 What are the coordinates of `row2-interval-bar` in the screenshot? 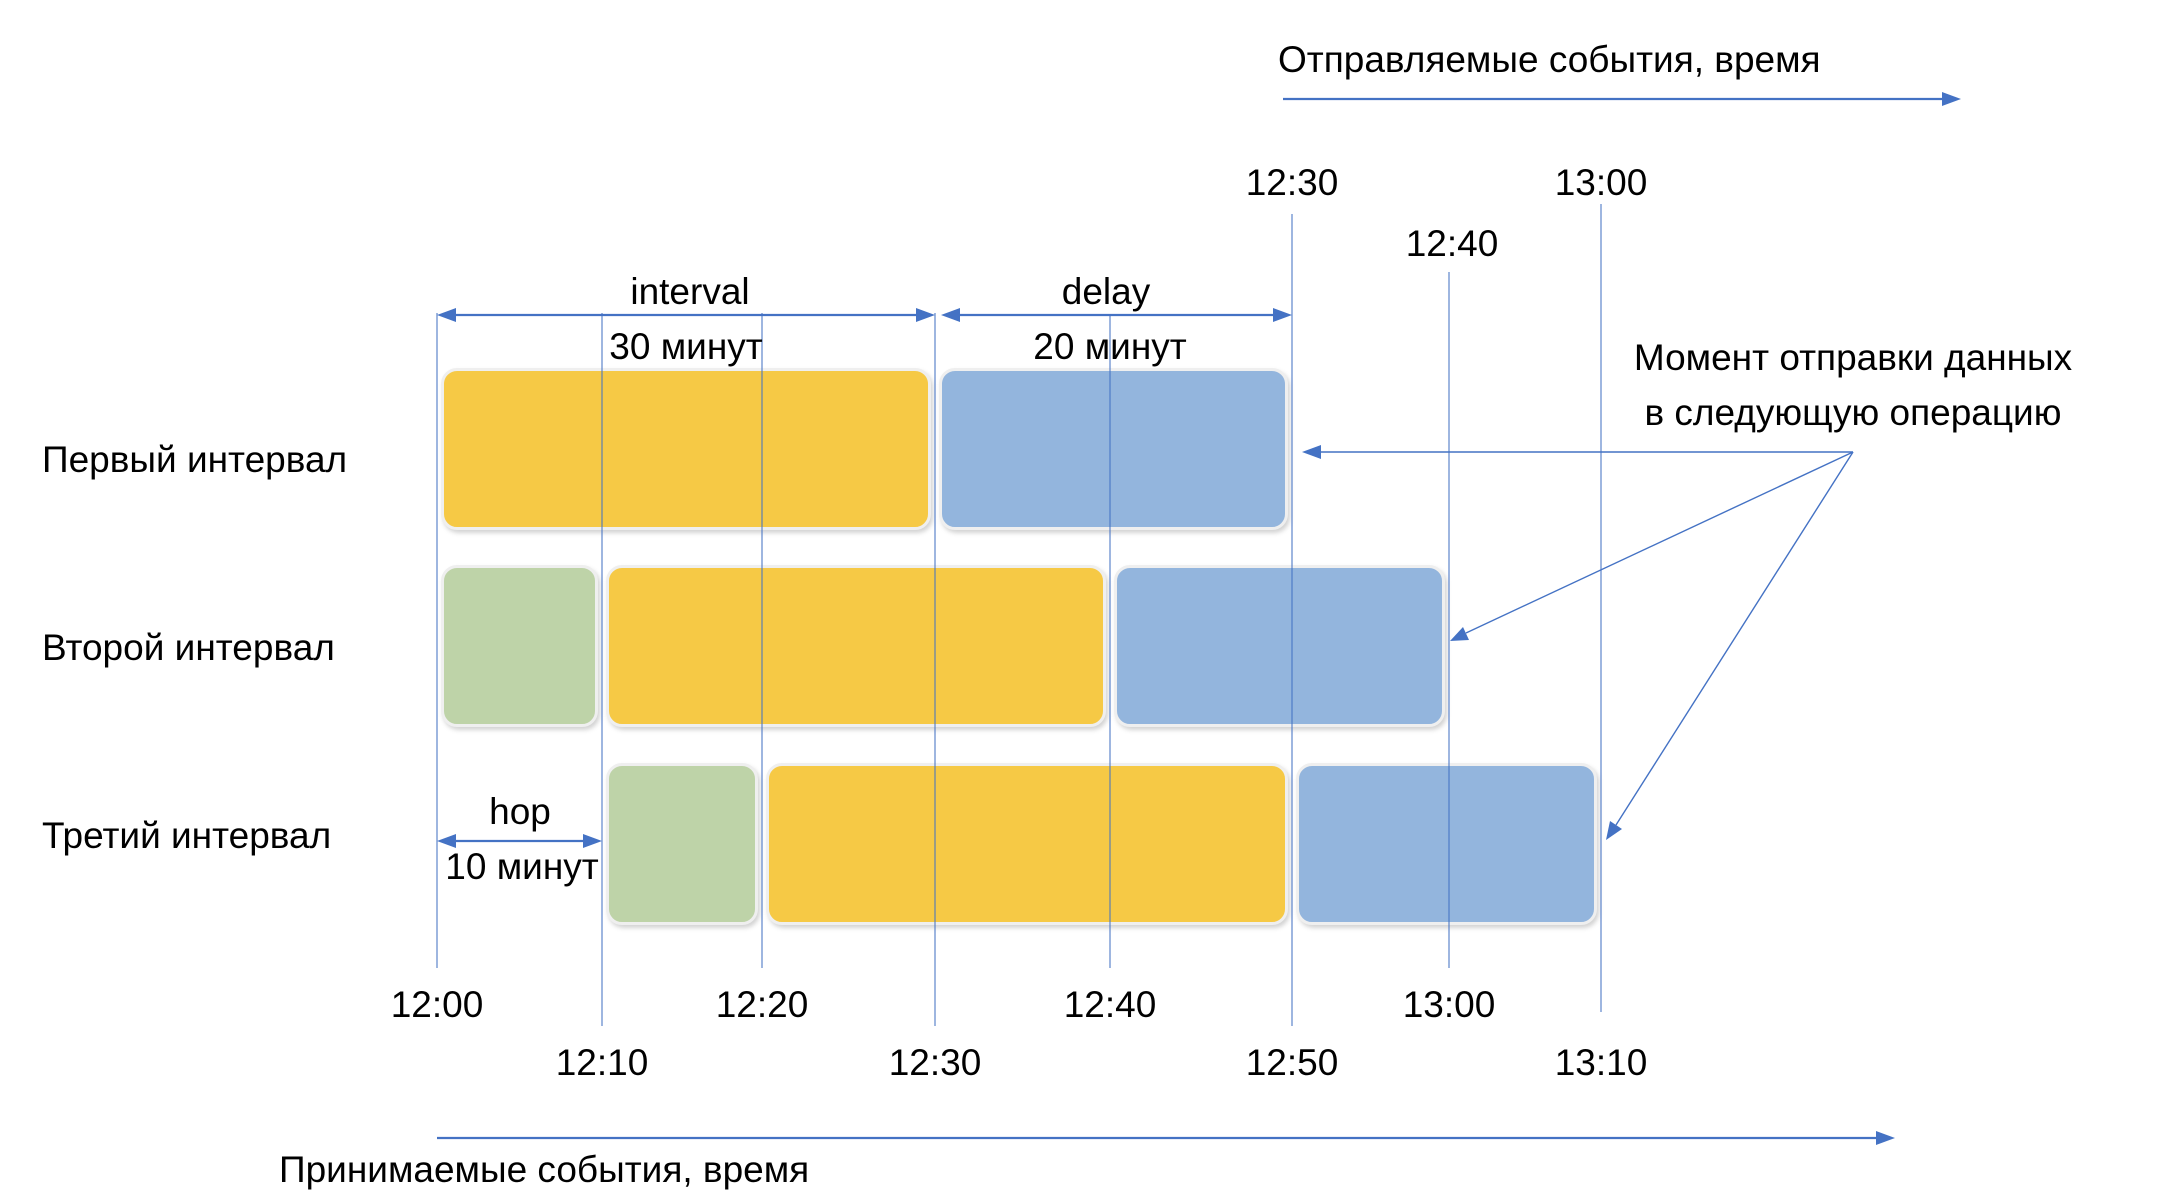 It's located at (856, 646).